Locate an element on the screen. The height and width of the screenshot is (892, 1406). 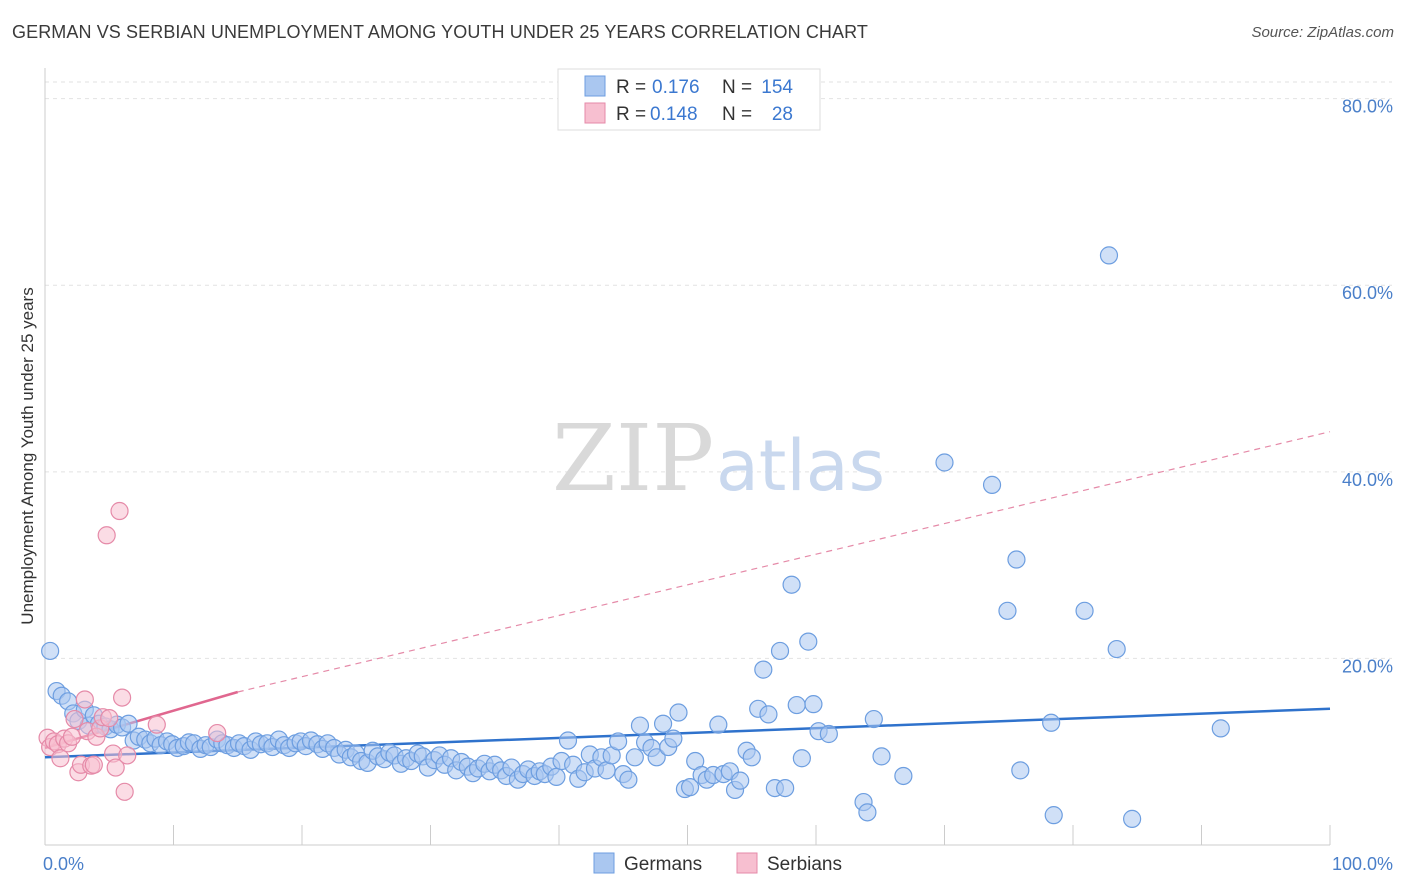
legend-r-value-germans: 0.176 is located at coordinates (676, 87).